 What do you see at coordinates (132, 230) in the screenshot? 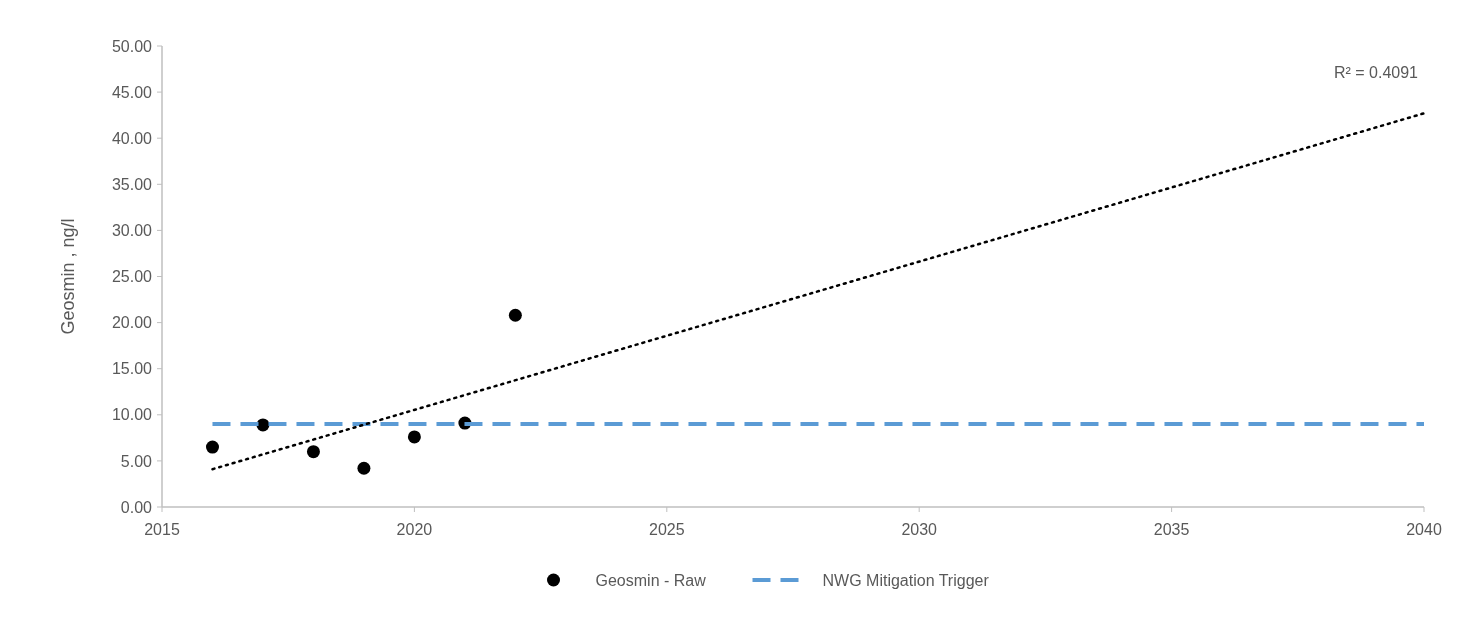
I see `y-tick-label: 30.00` at bounding box center [132, 230].